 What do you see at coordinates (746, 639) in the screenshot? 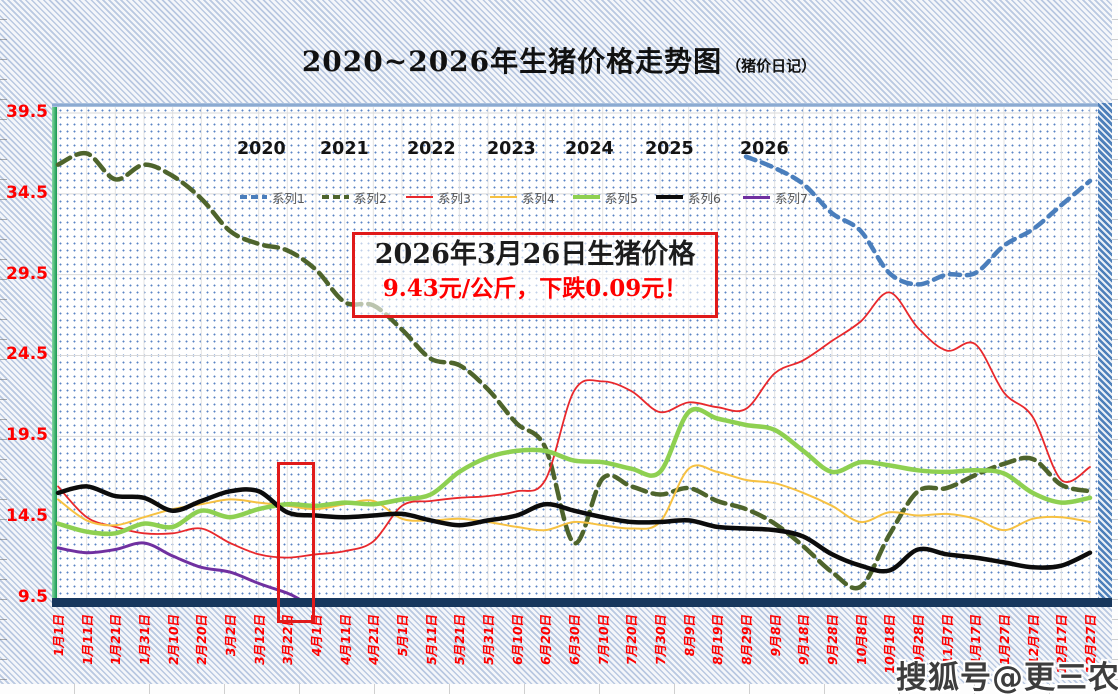
I see `x-tick-label: 8月29日` at bounding box center [746, 639].